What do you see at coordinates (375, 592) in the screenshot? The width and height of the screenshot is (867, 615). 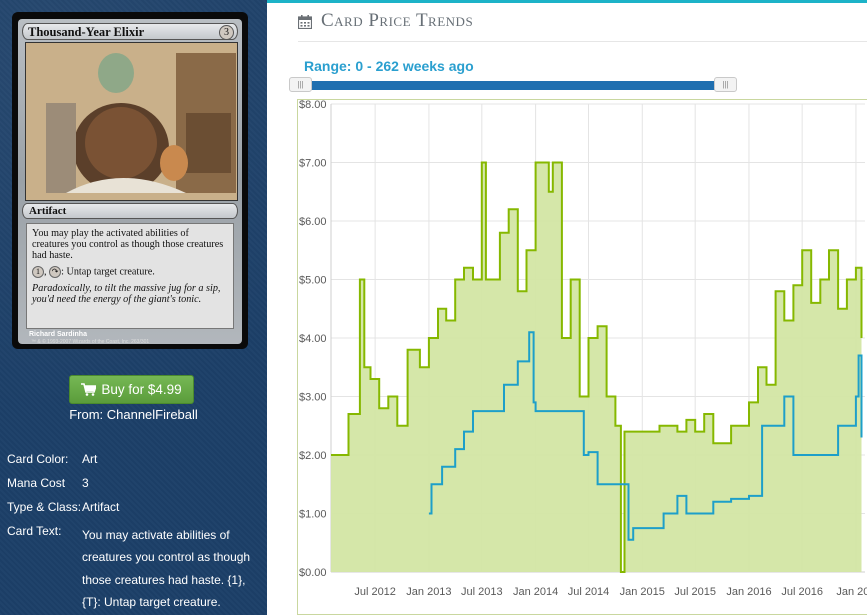 I see `x-tick-label: Jul 2012` at bounding box center [375, 592].